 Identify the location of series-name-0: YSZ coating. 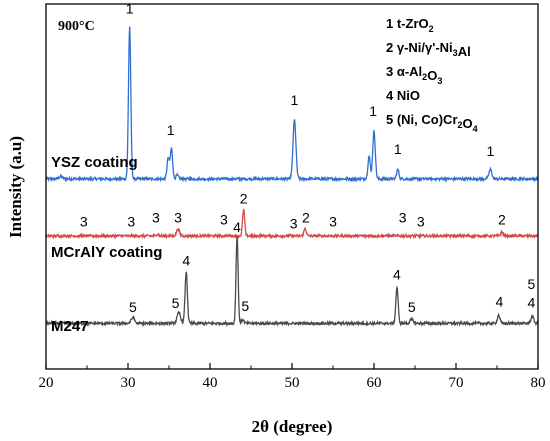
(94, 162).